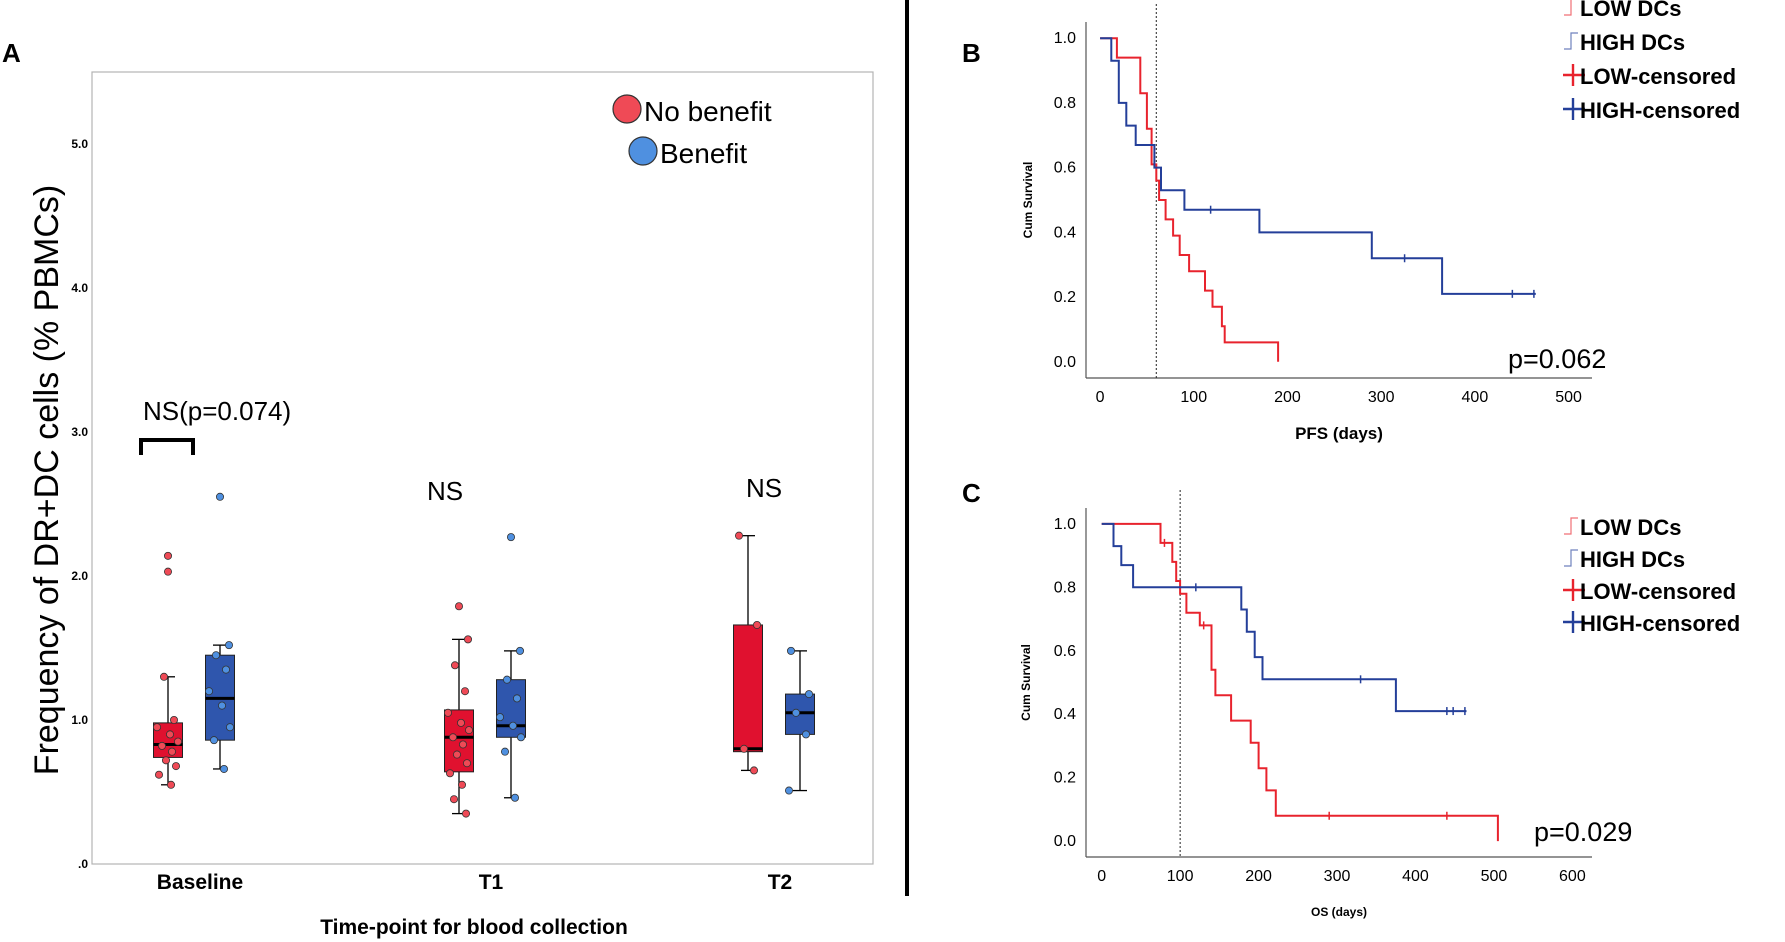 Image resolution: width=1785 pixels, height=942 pixels. What do you see at coordinates (971, 493) in the screenshot?
I see `panel-c-letter: C` at bounding box center [971, 493].